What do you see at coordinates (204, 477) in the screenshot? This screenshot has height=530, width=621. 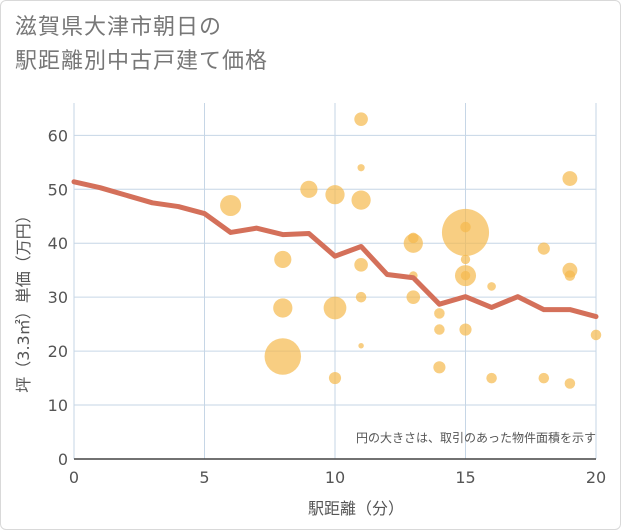 I see `x-tick-label: 5` at bounding box center [204, 477].